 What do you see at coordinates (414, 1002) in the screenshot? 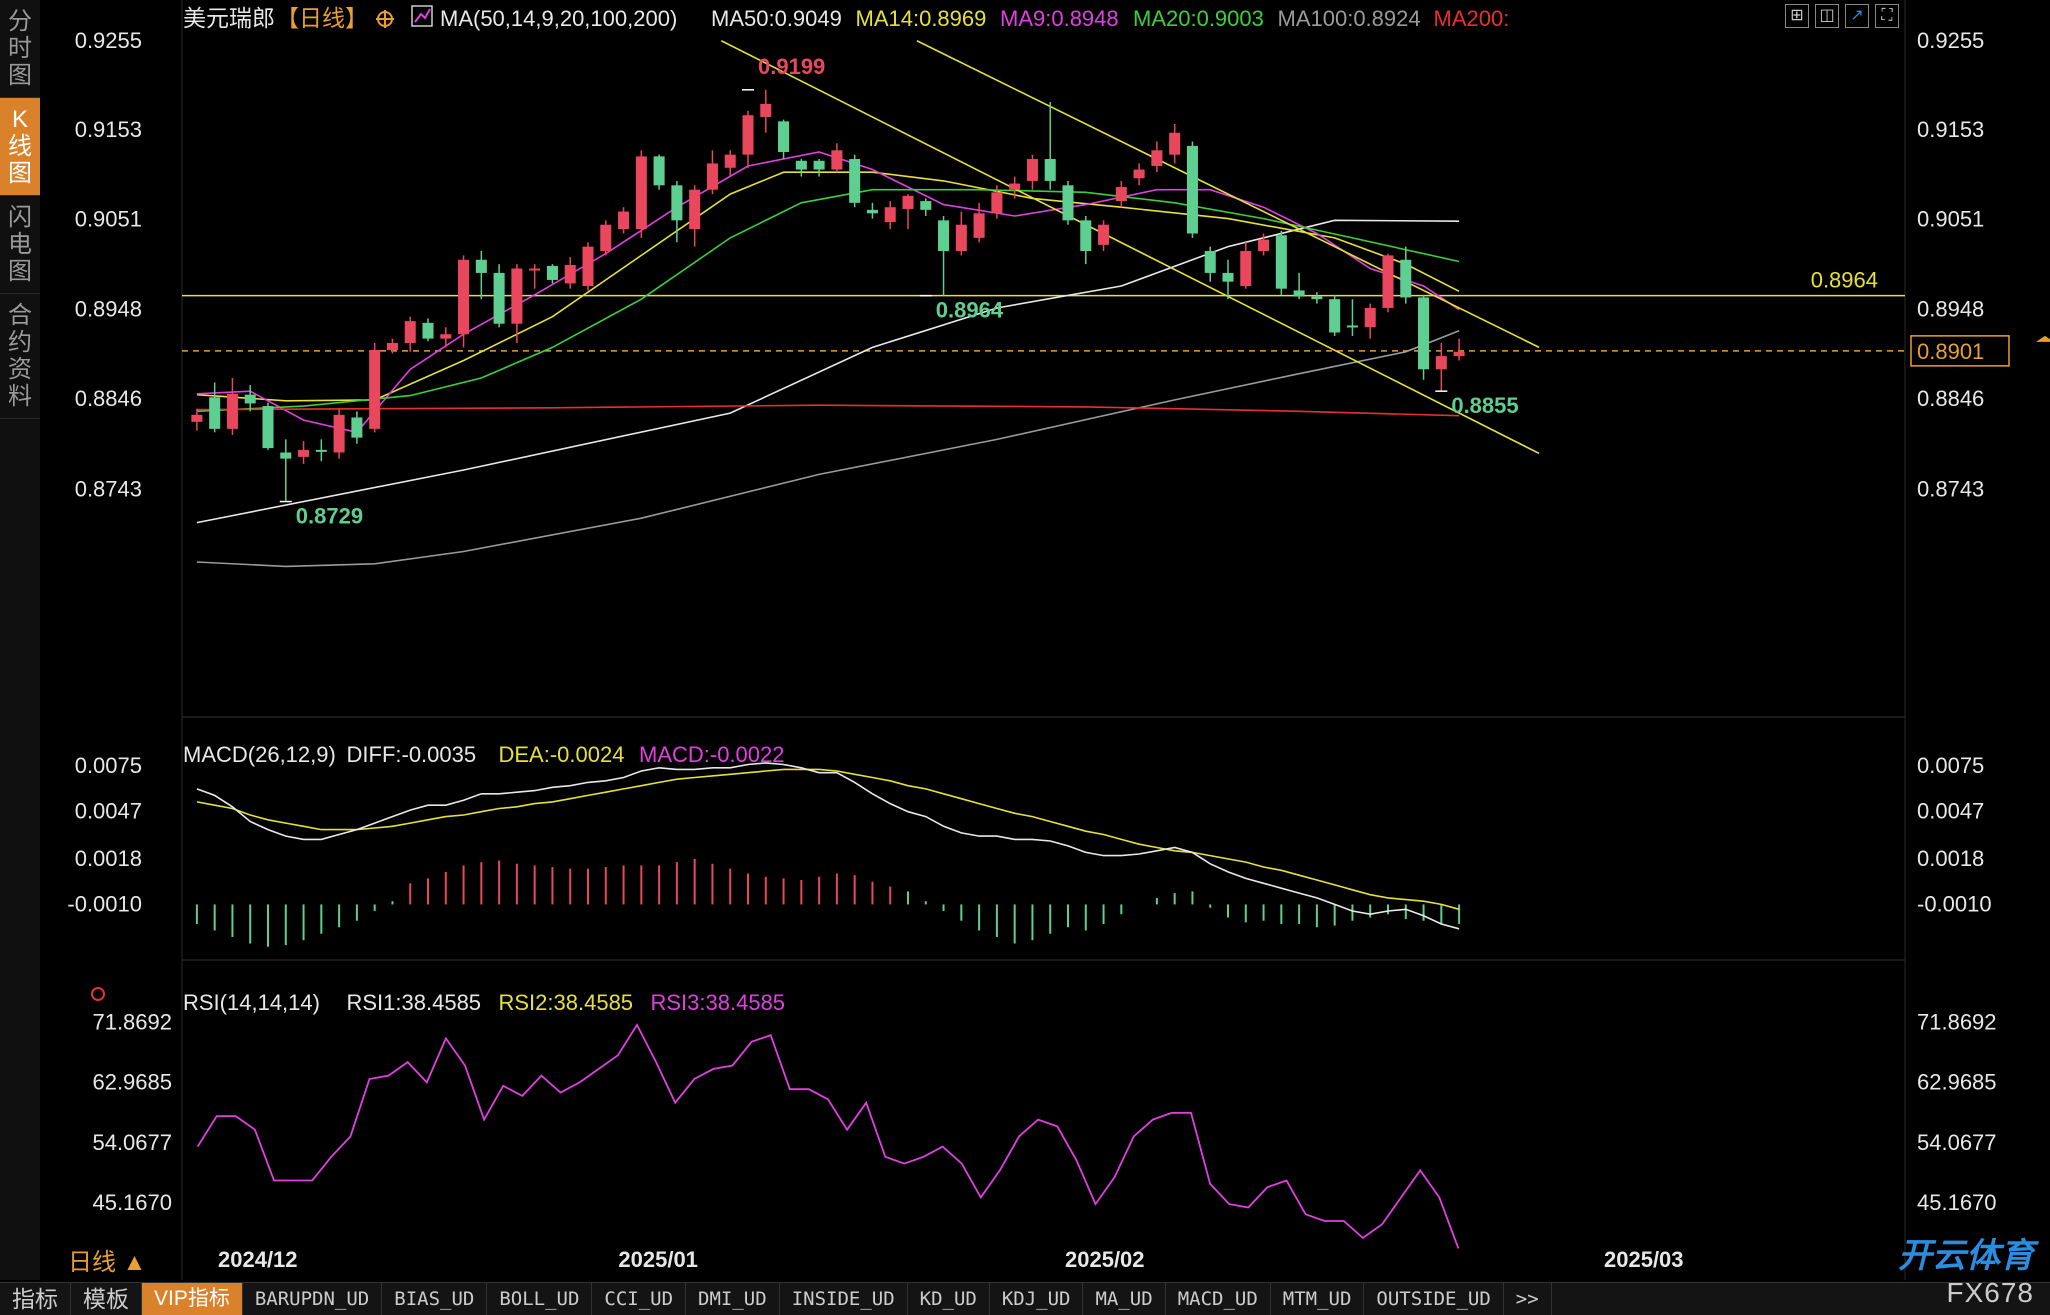
I see `rsi-legend-1: RSI1:38.4585` at bounding box center [414, 1002].